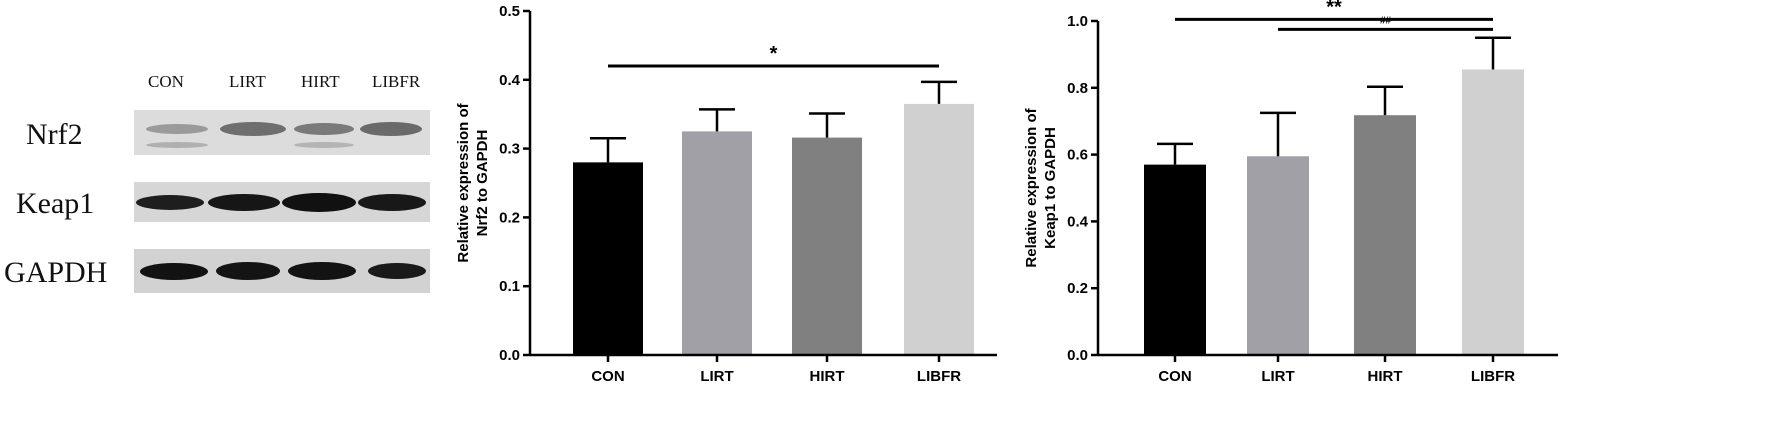 The image size is (1772, 437). Describe the element at coordinates (1334, 9) in the screenshot. I see `significance-label: **` at that location.